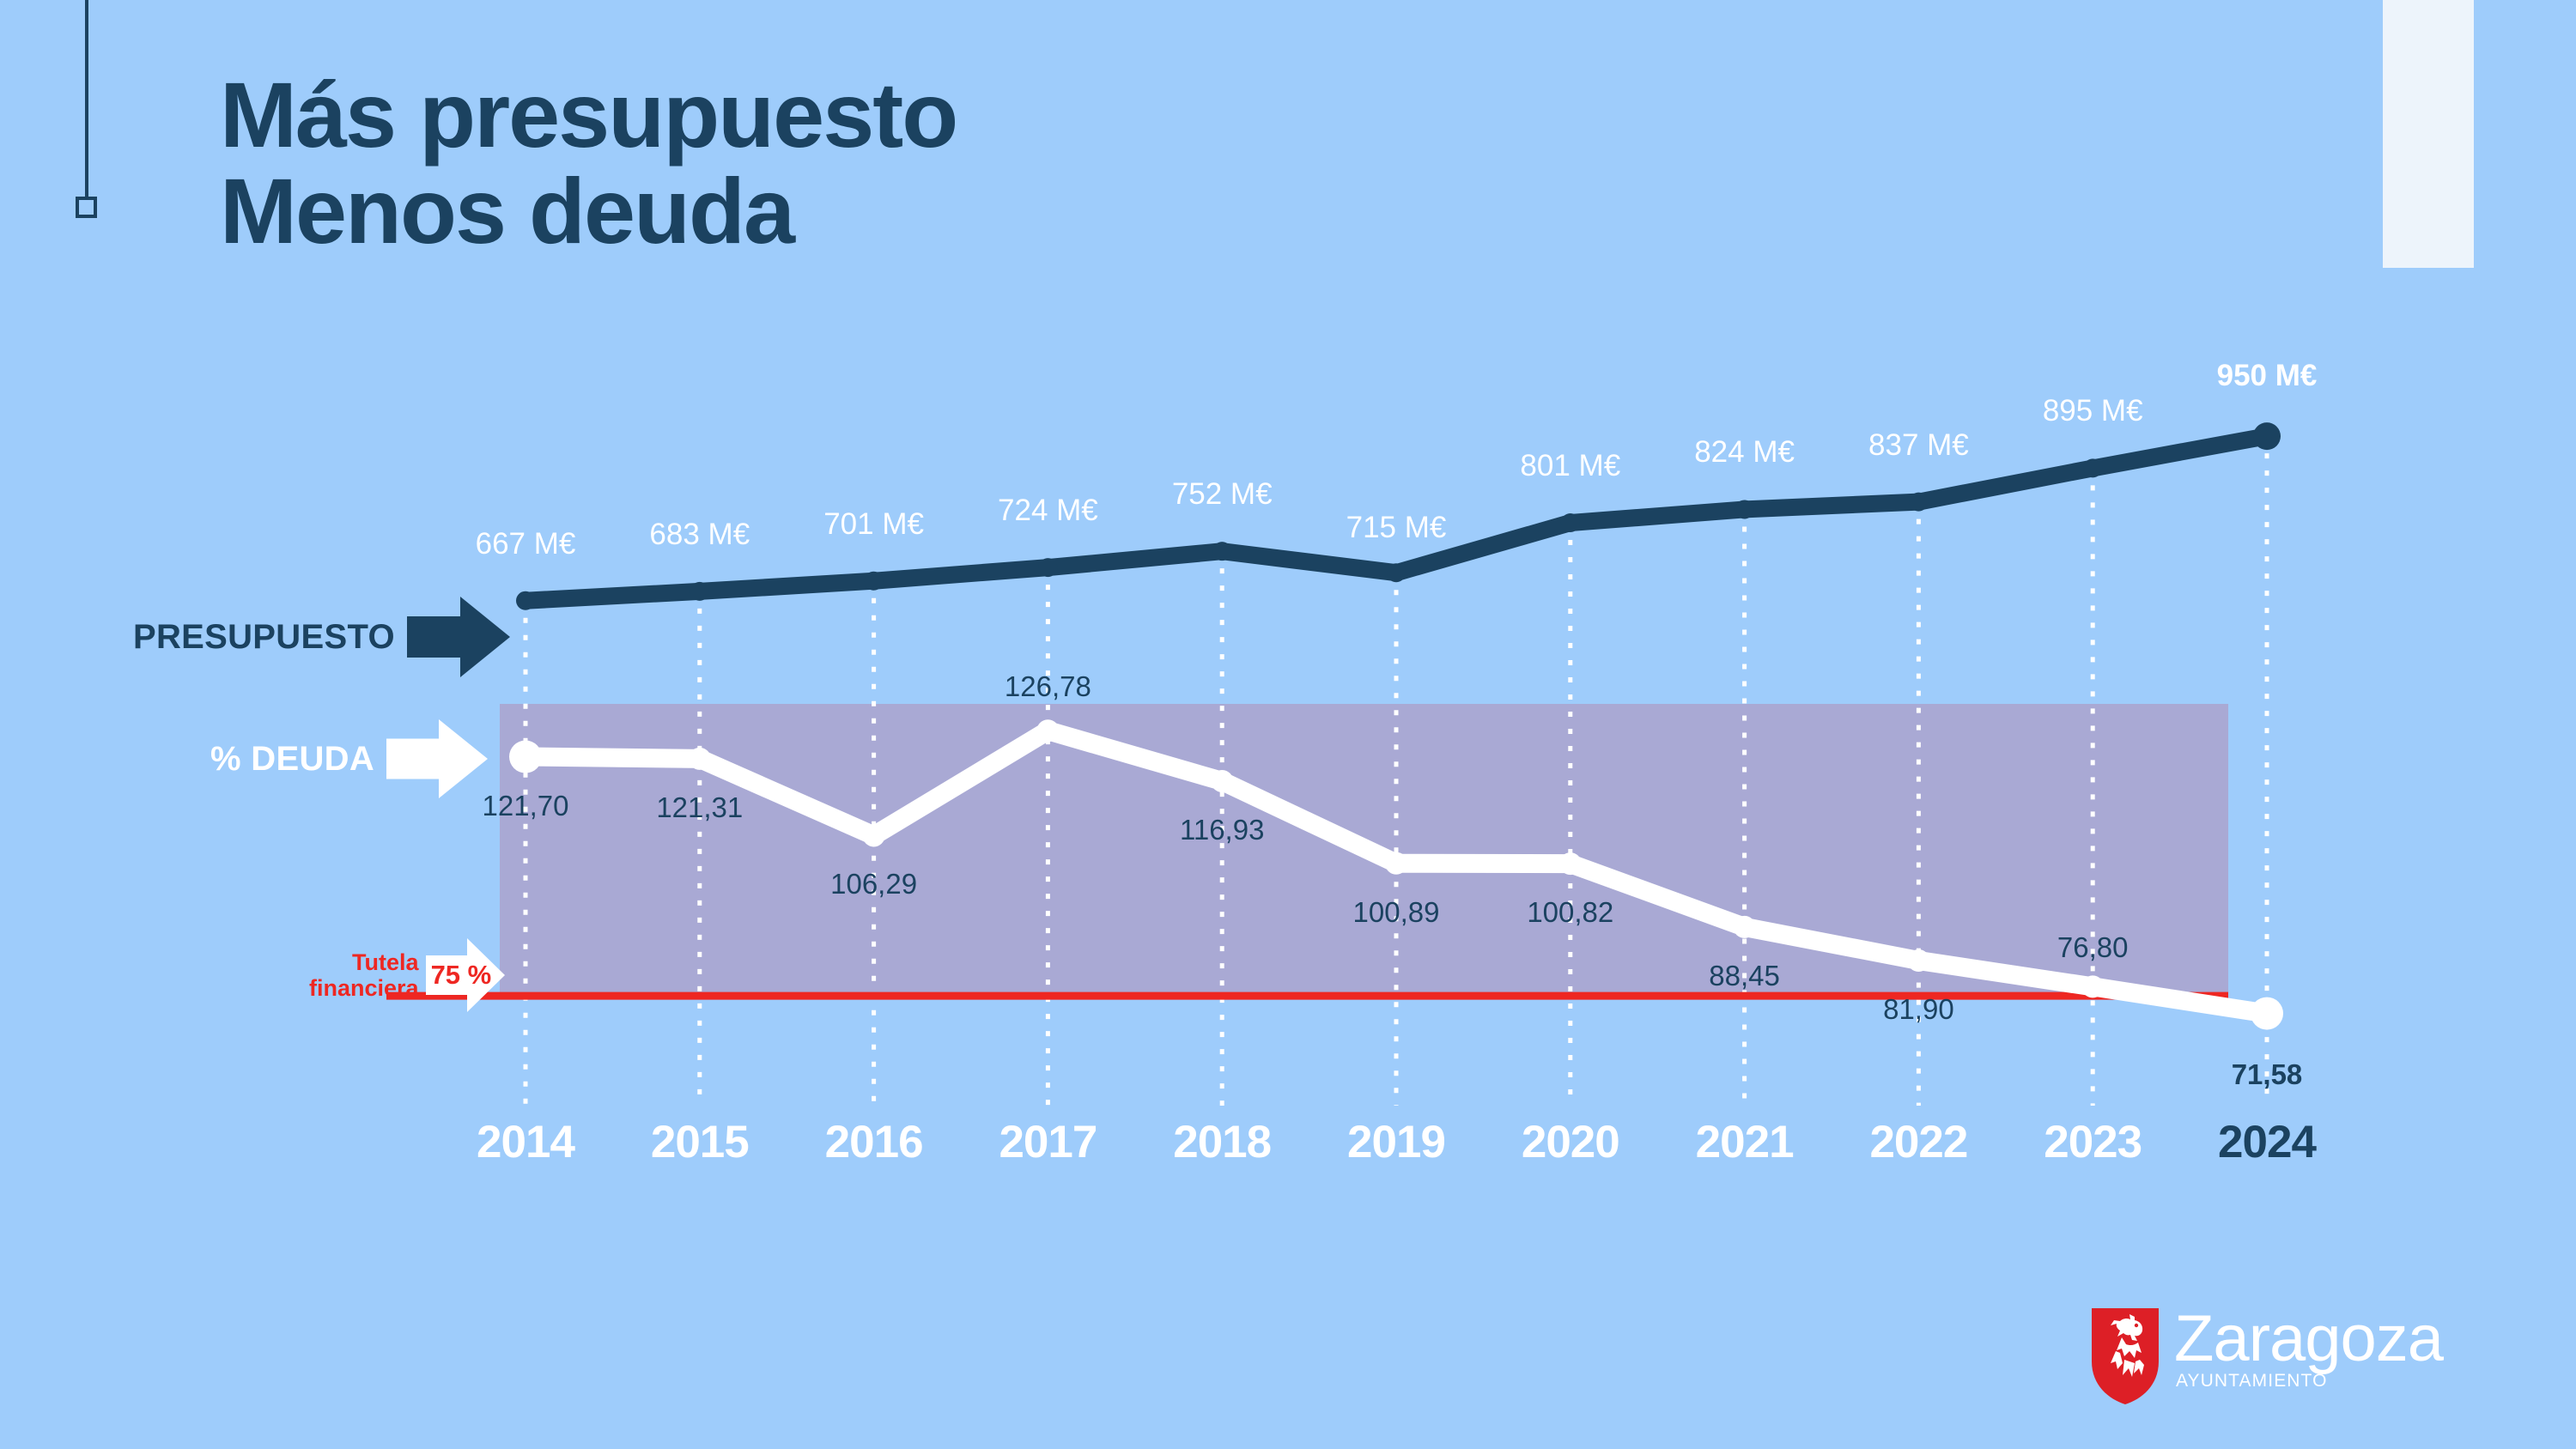 The width and height of the screenshot is (2576, 1449). What do you see at coordinates (525, 805) in the screenshot?
I see `debt-value-label: 121,70` at bounding box center [525, 805].